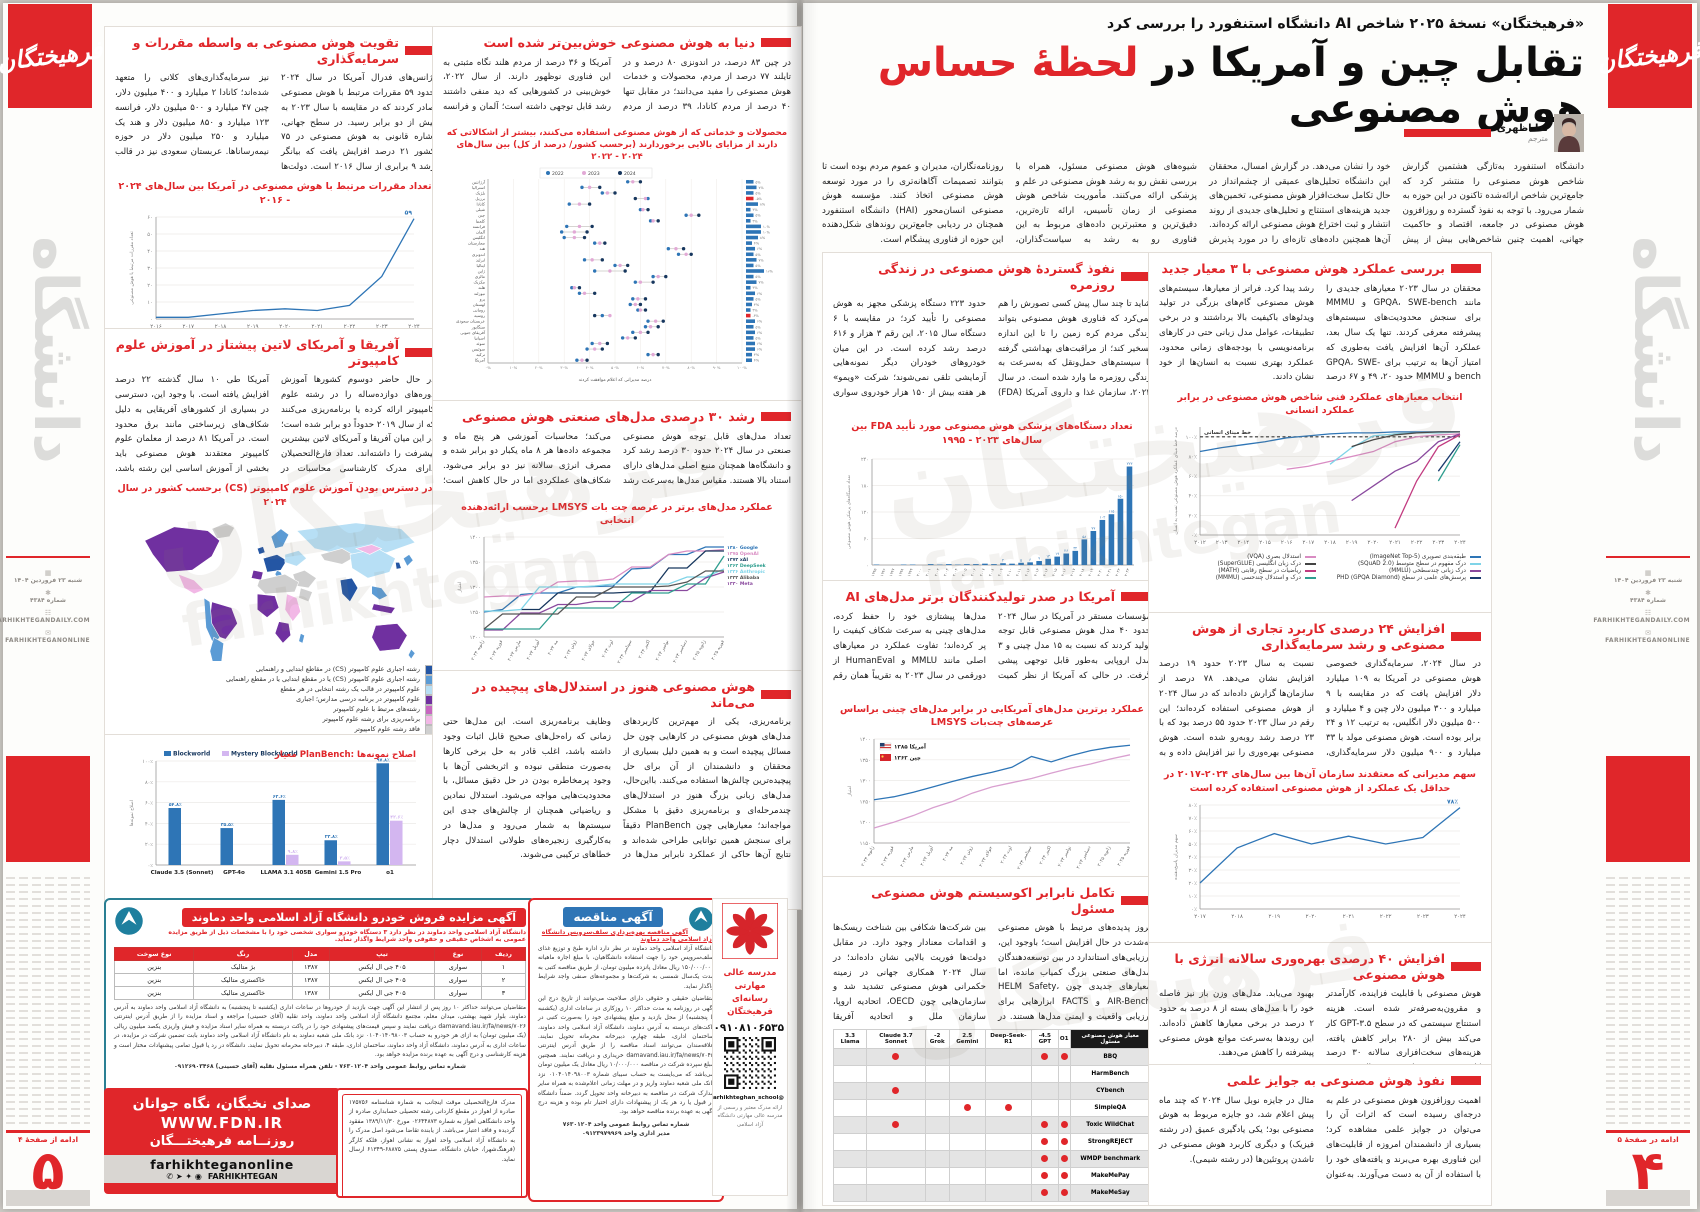  I want to click on svg-text: ۱۹۹۷, so click(891, 571).